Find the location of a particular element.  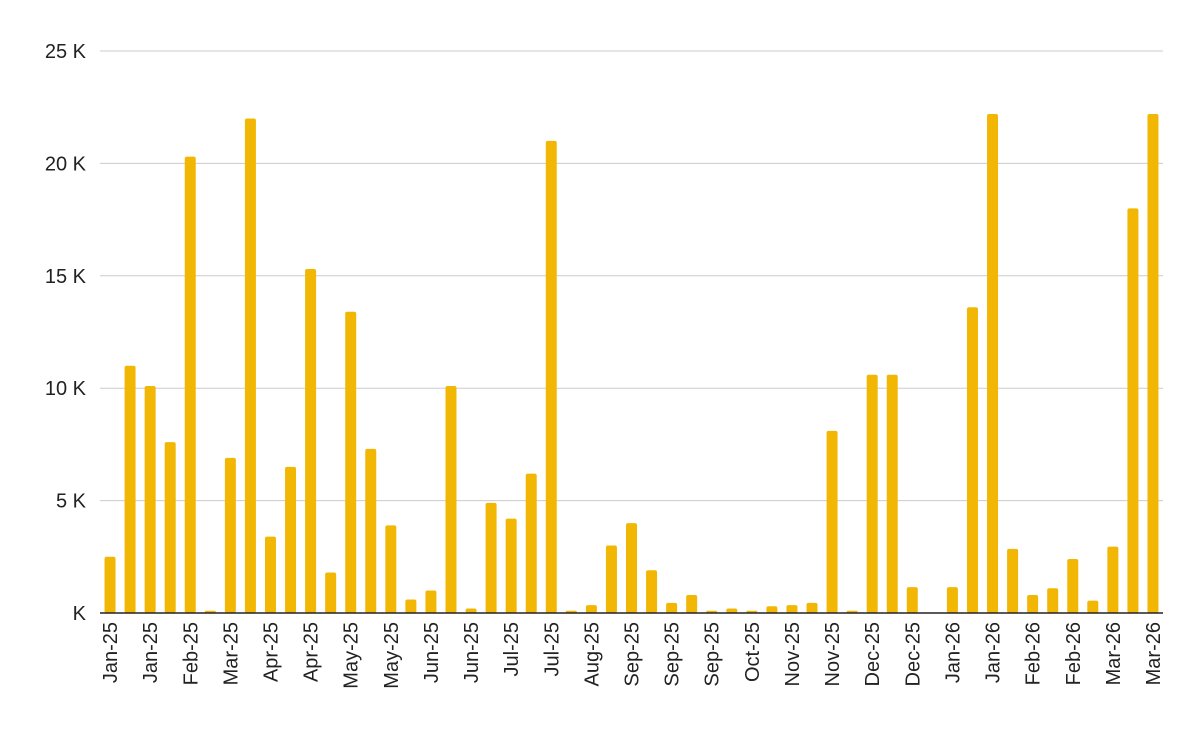

y-tick-label: 10 K is located at coordinates (66, 389).